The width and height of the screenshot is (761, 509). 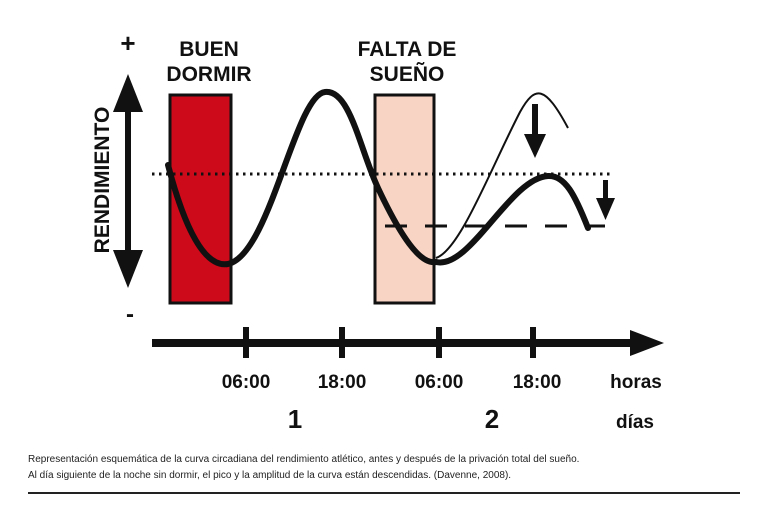 What do you see at coordinates (295, 419) in the screenshot?
I see `day-label-1: 1` at bounding box center [295, 419].